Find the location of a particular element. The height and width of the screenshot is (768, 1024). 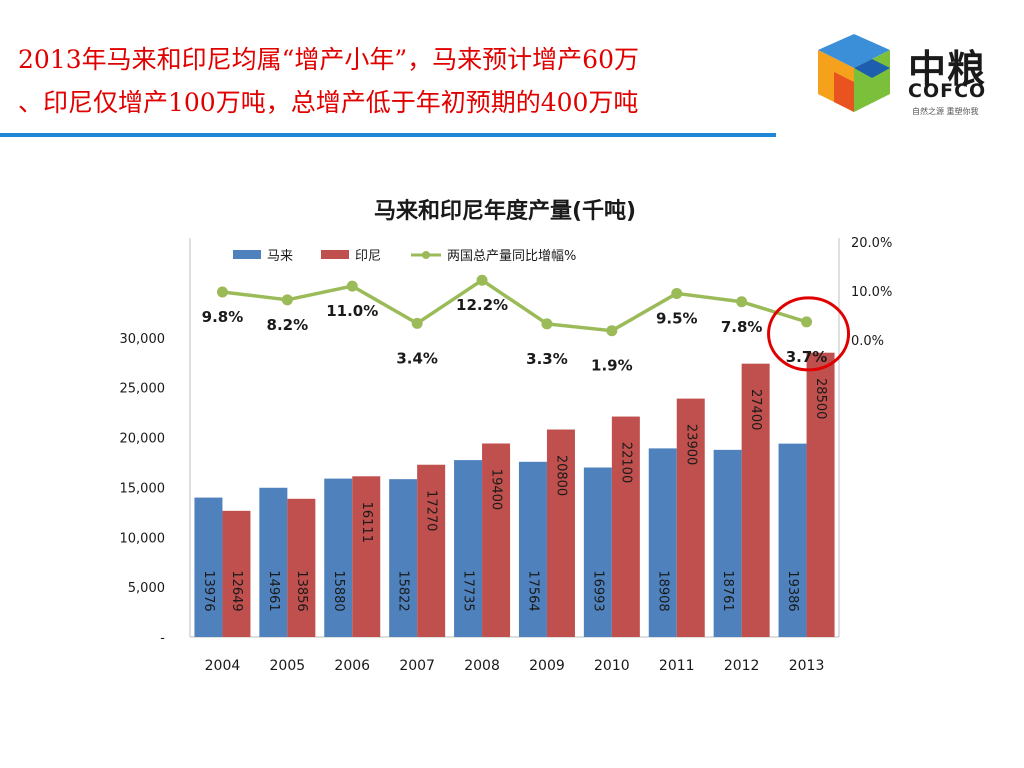

y-tick-label: - is located at coordinates (162, 638).